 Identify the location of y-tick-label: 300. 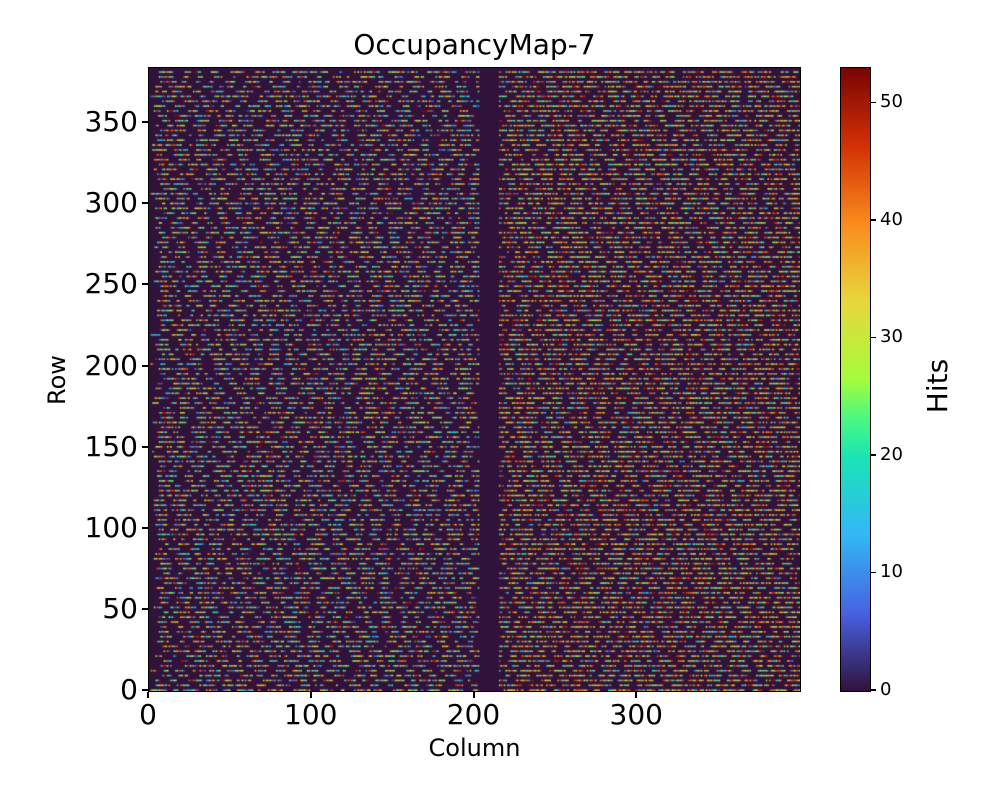
(111, 203).